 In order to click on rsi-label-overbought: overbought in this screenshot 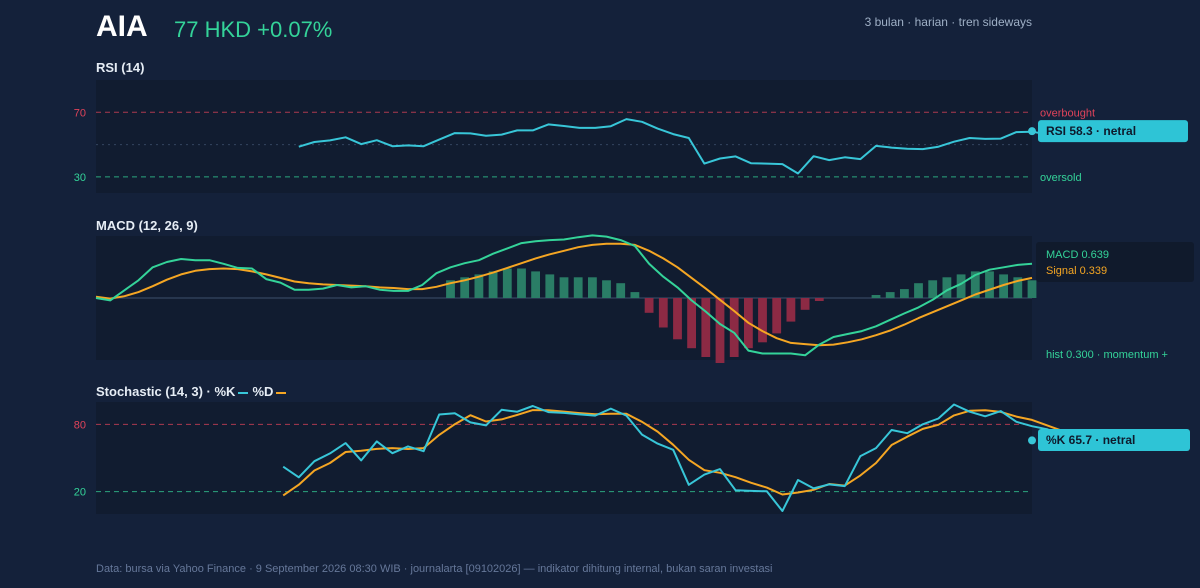, I will do `click(1067, 113)`.